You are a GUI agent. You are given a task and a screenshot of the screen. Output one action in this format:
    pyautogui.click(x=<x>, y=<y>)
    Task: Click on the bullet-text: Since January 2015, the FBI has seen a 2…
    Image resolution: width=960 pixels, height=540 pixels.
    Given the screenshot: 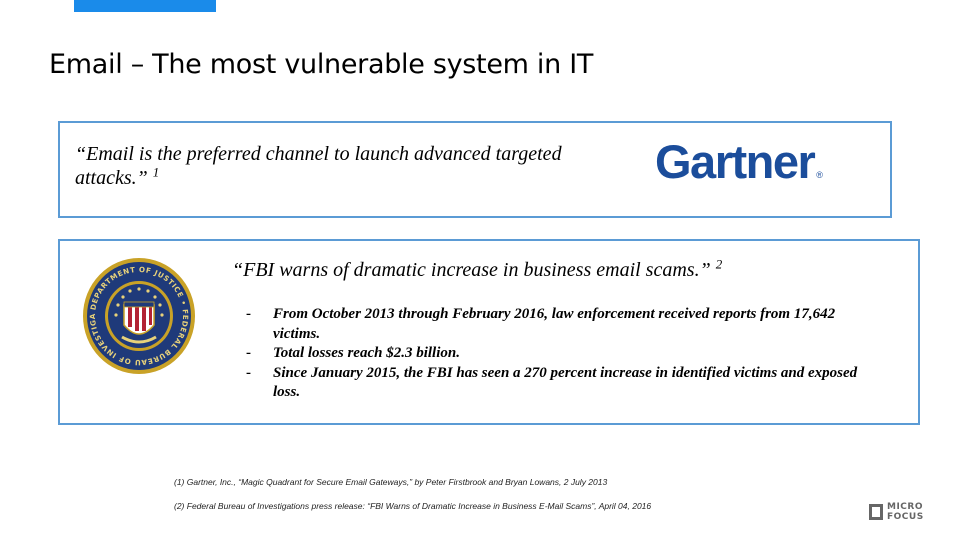 What is the action you would take?
    pyautogui.click(x=565, y=382)
    